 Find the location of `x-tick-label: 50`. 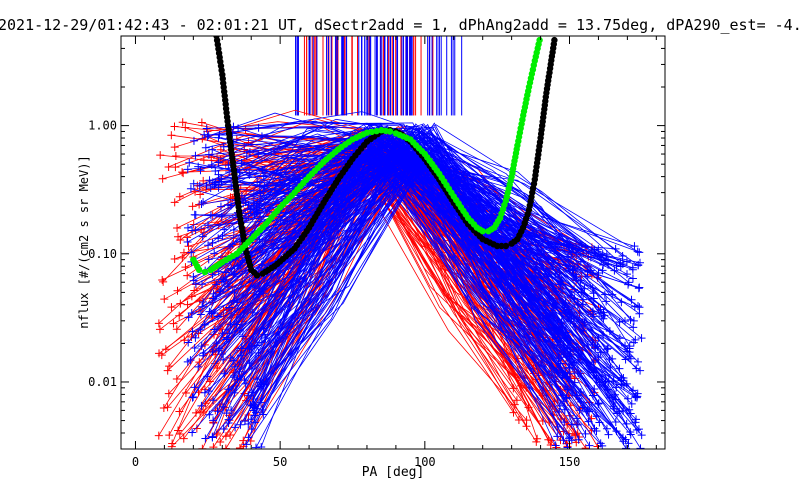

x-tick-label: 50 is located at coordinates (280, 462).